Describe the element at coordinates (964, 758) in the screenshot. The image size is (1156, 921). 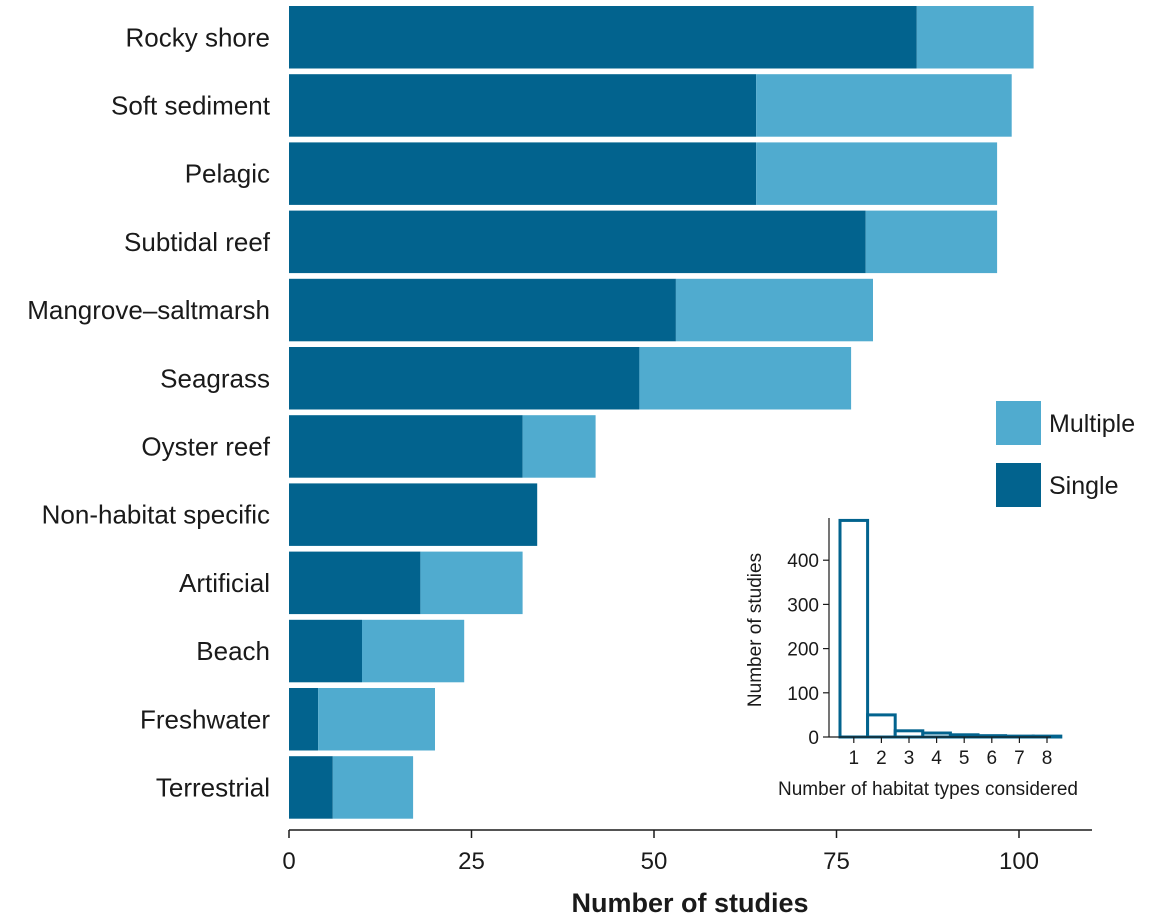
I see `inset-x-tick-label-5: 5` at that location.